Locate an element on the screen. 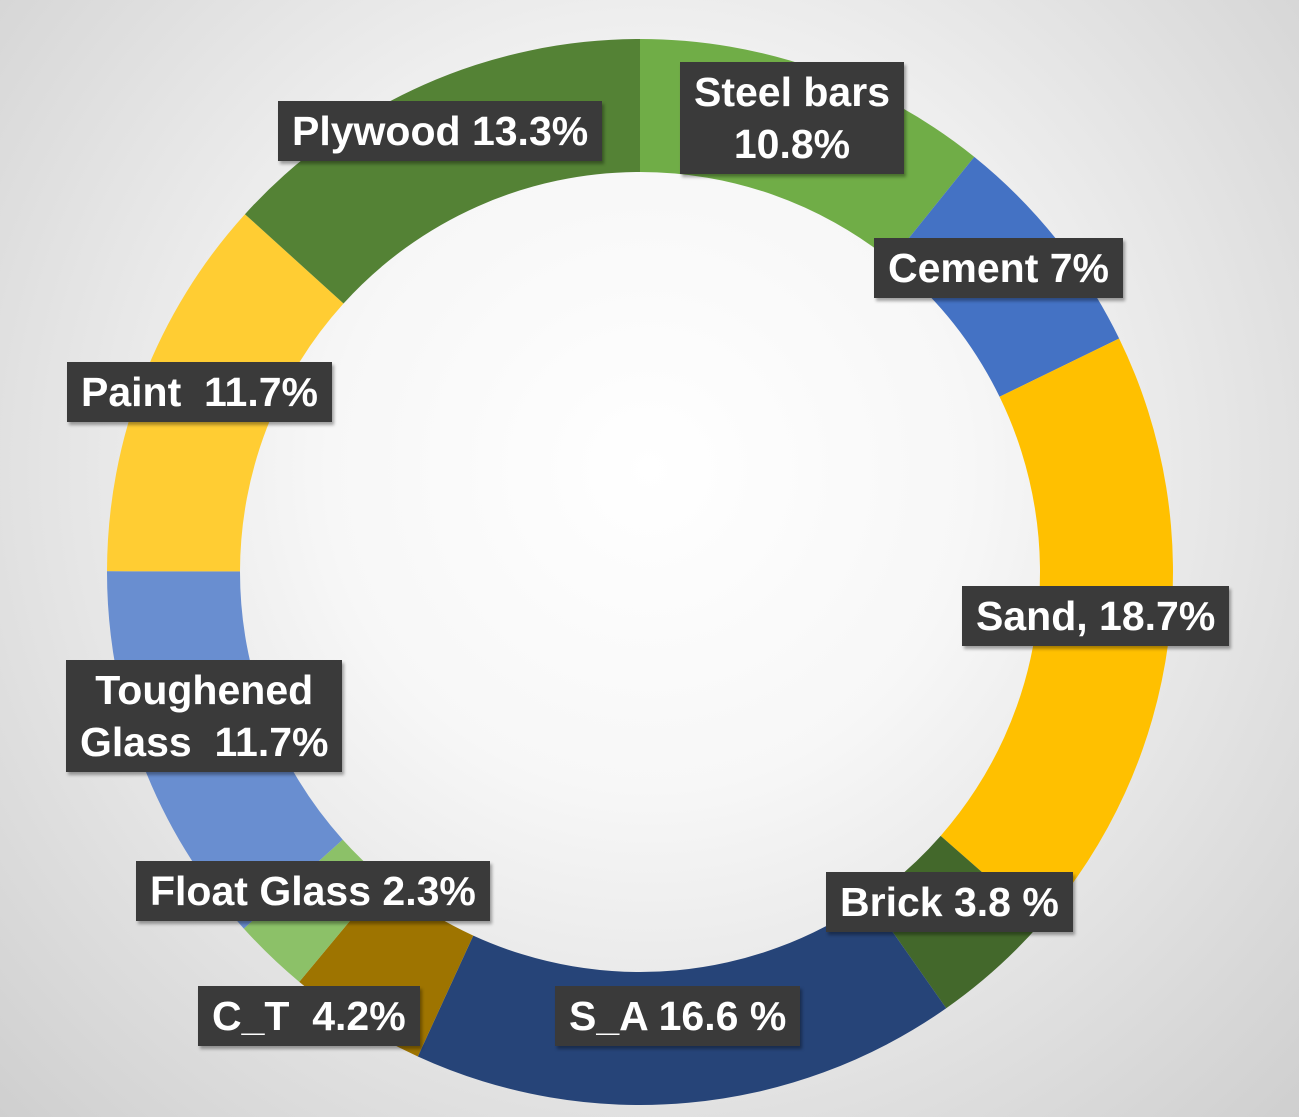  data-label-text: Brick 3.8 % is located at coordinates (949, 902).